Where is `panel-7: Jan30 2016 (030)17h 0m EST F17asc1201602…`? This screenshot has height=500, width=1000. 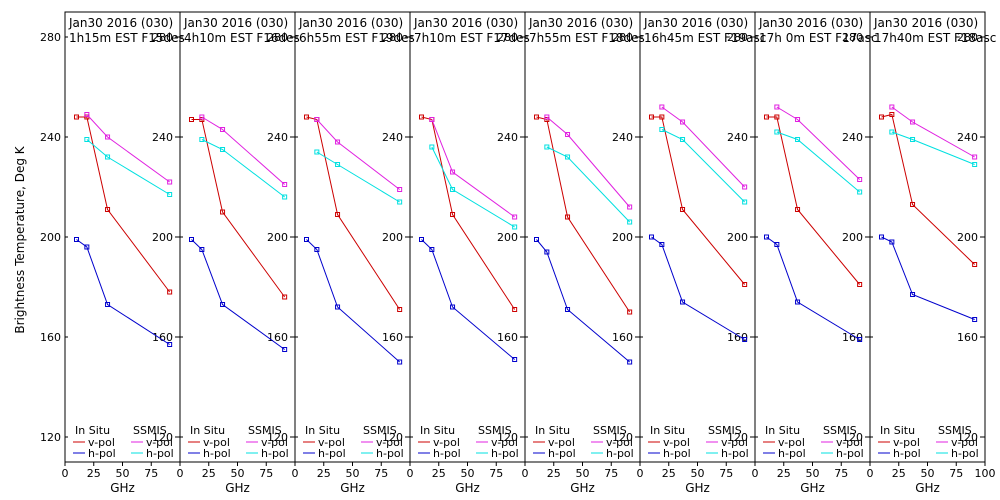
panel-7: Jan30 2016 (030)17h 0m EST F17asc1201602… is located at coordinates (815, 253).